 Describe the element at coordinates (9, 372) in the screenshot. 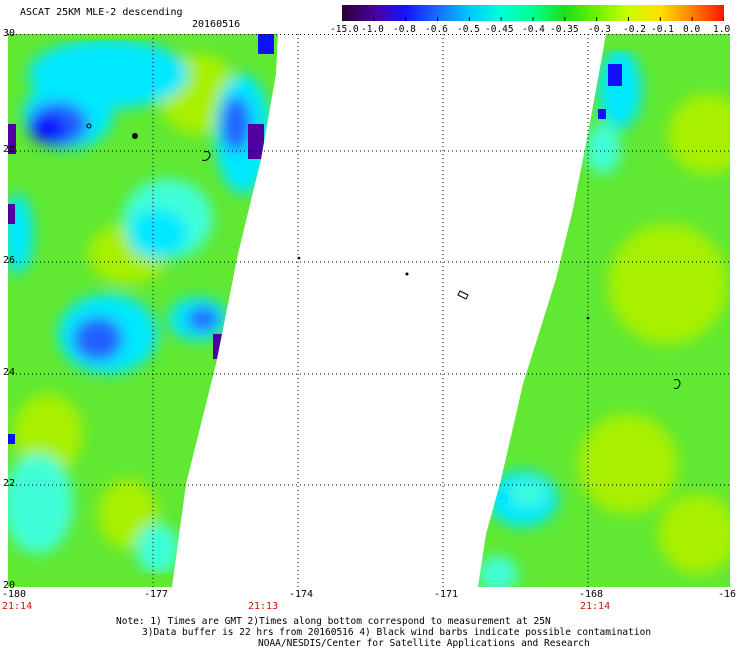

I see `lat-label: 24` at that location.